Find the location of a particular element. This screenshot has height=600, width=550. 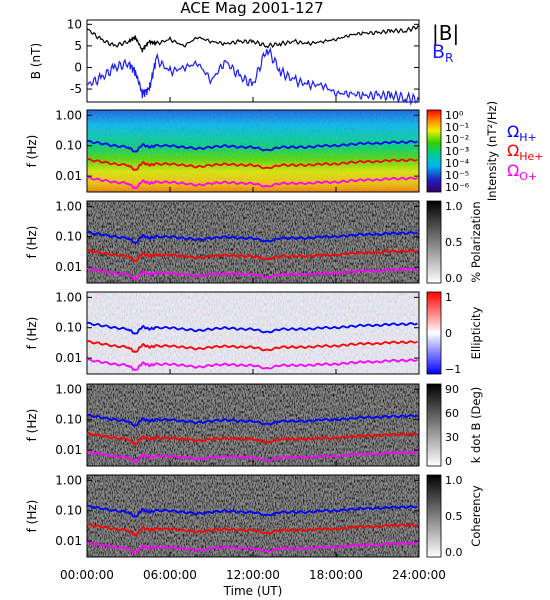

panel-ellipticity is located at coordinates (264, 333).